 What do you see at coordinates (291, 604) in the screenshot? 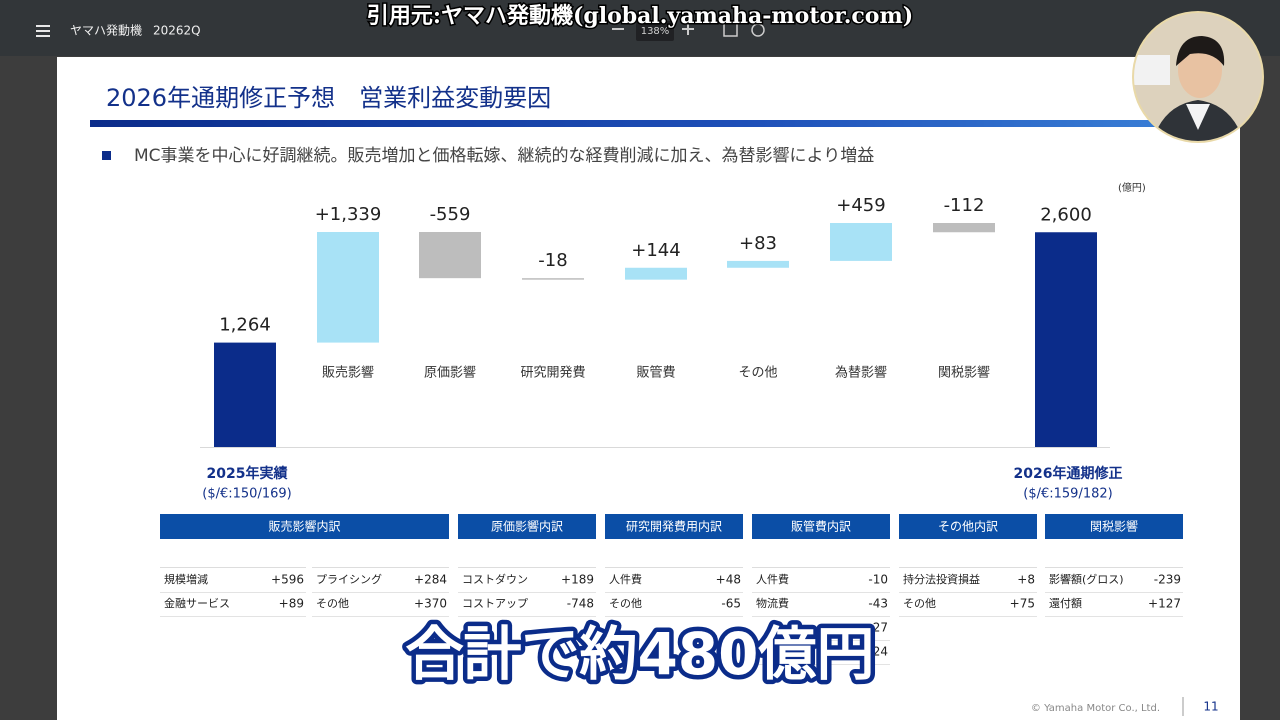
I see `table-value: +89` at bounding box center [291, 604].